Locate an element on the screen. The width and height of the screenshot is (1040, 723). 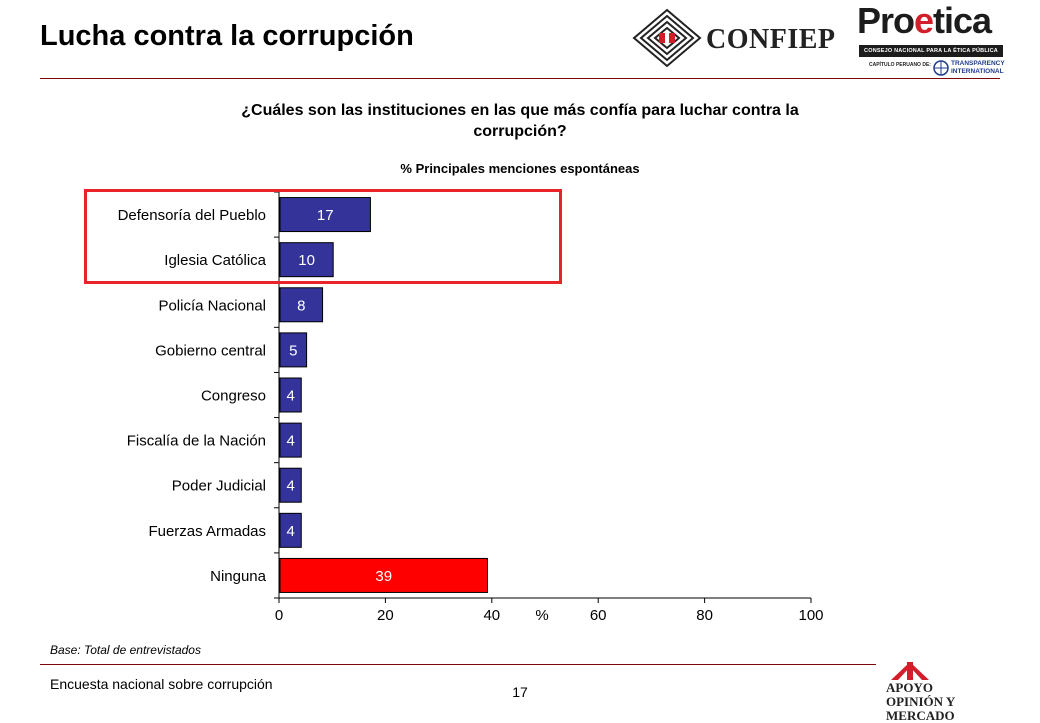
proetica-band: CONSEJO NACIONAL PARA LA ÉTICA PÚBLICA is located at coordinates (931, 51).